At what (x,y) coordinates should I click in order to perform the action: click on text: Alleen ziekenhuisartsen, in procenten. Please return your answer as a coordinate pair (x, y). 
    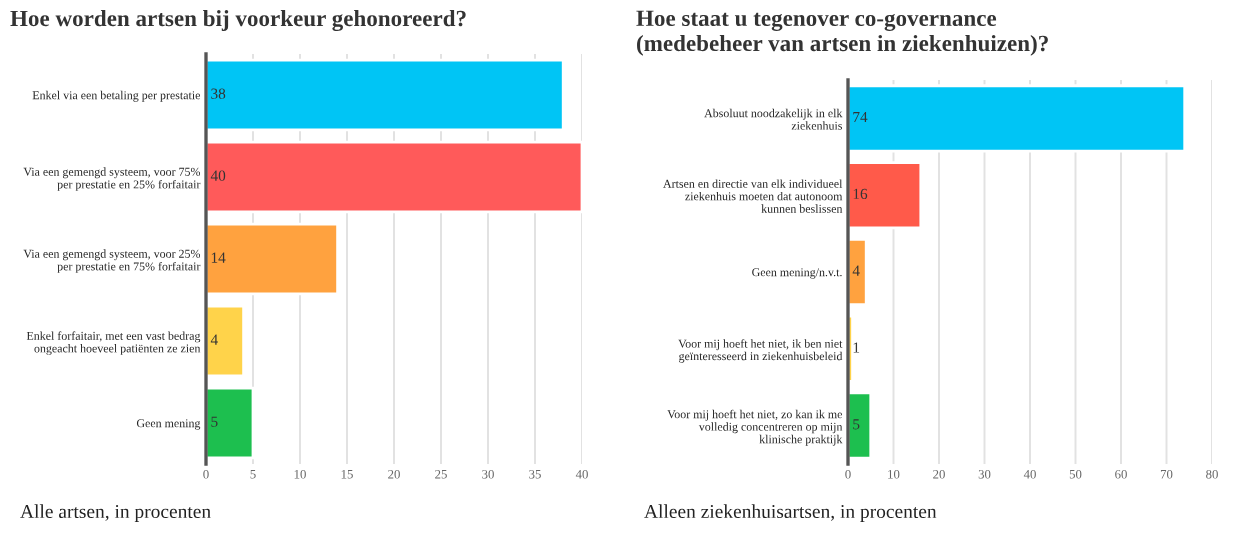
    Looking at the image, I should click on (790, 513).